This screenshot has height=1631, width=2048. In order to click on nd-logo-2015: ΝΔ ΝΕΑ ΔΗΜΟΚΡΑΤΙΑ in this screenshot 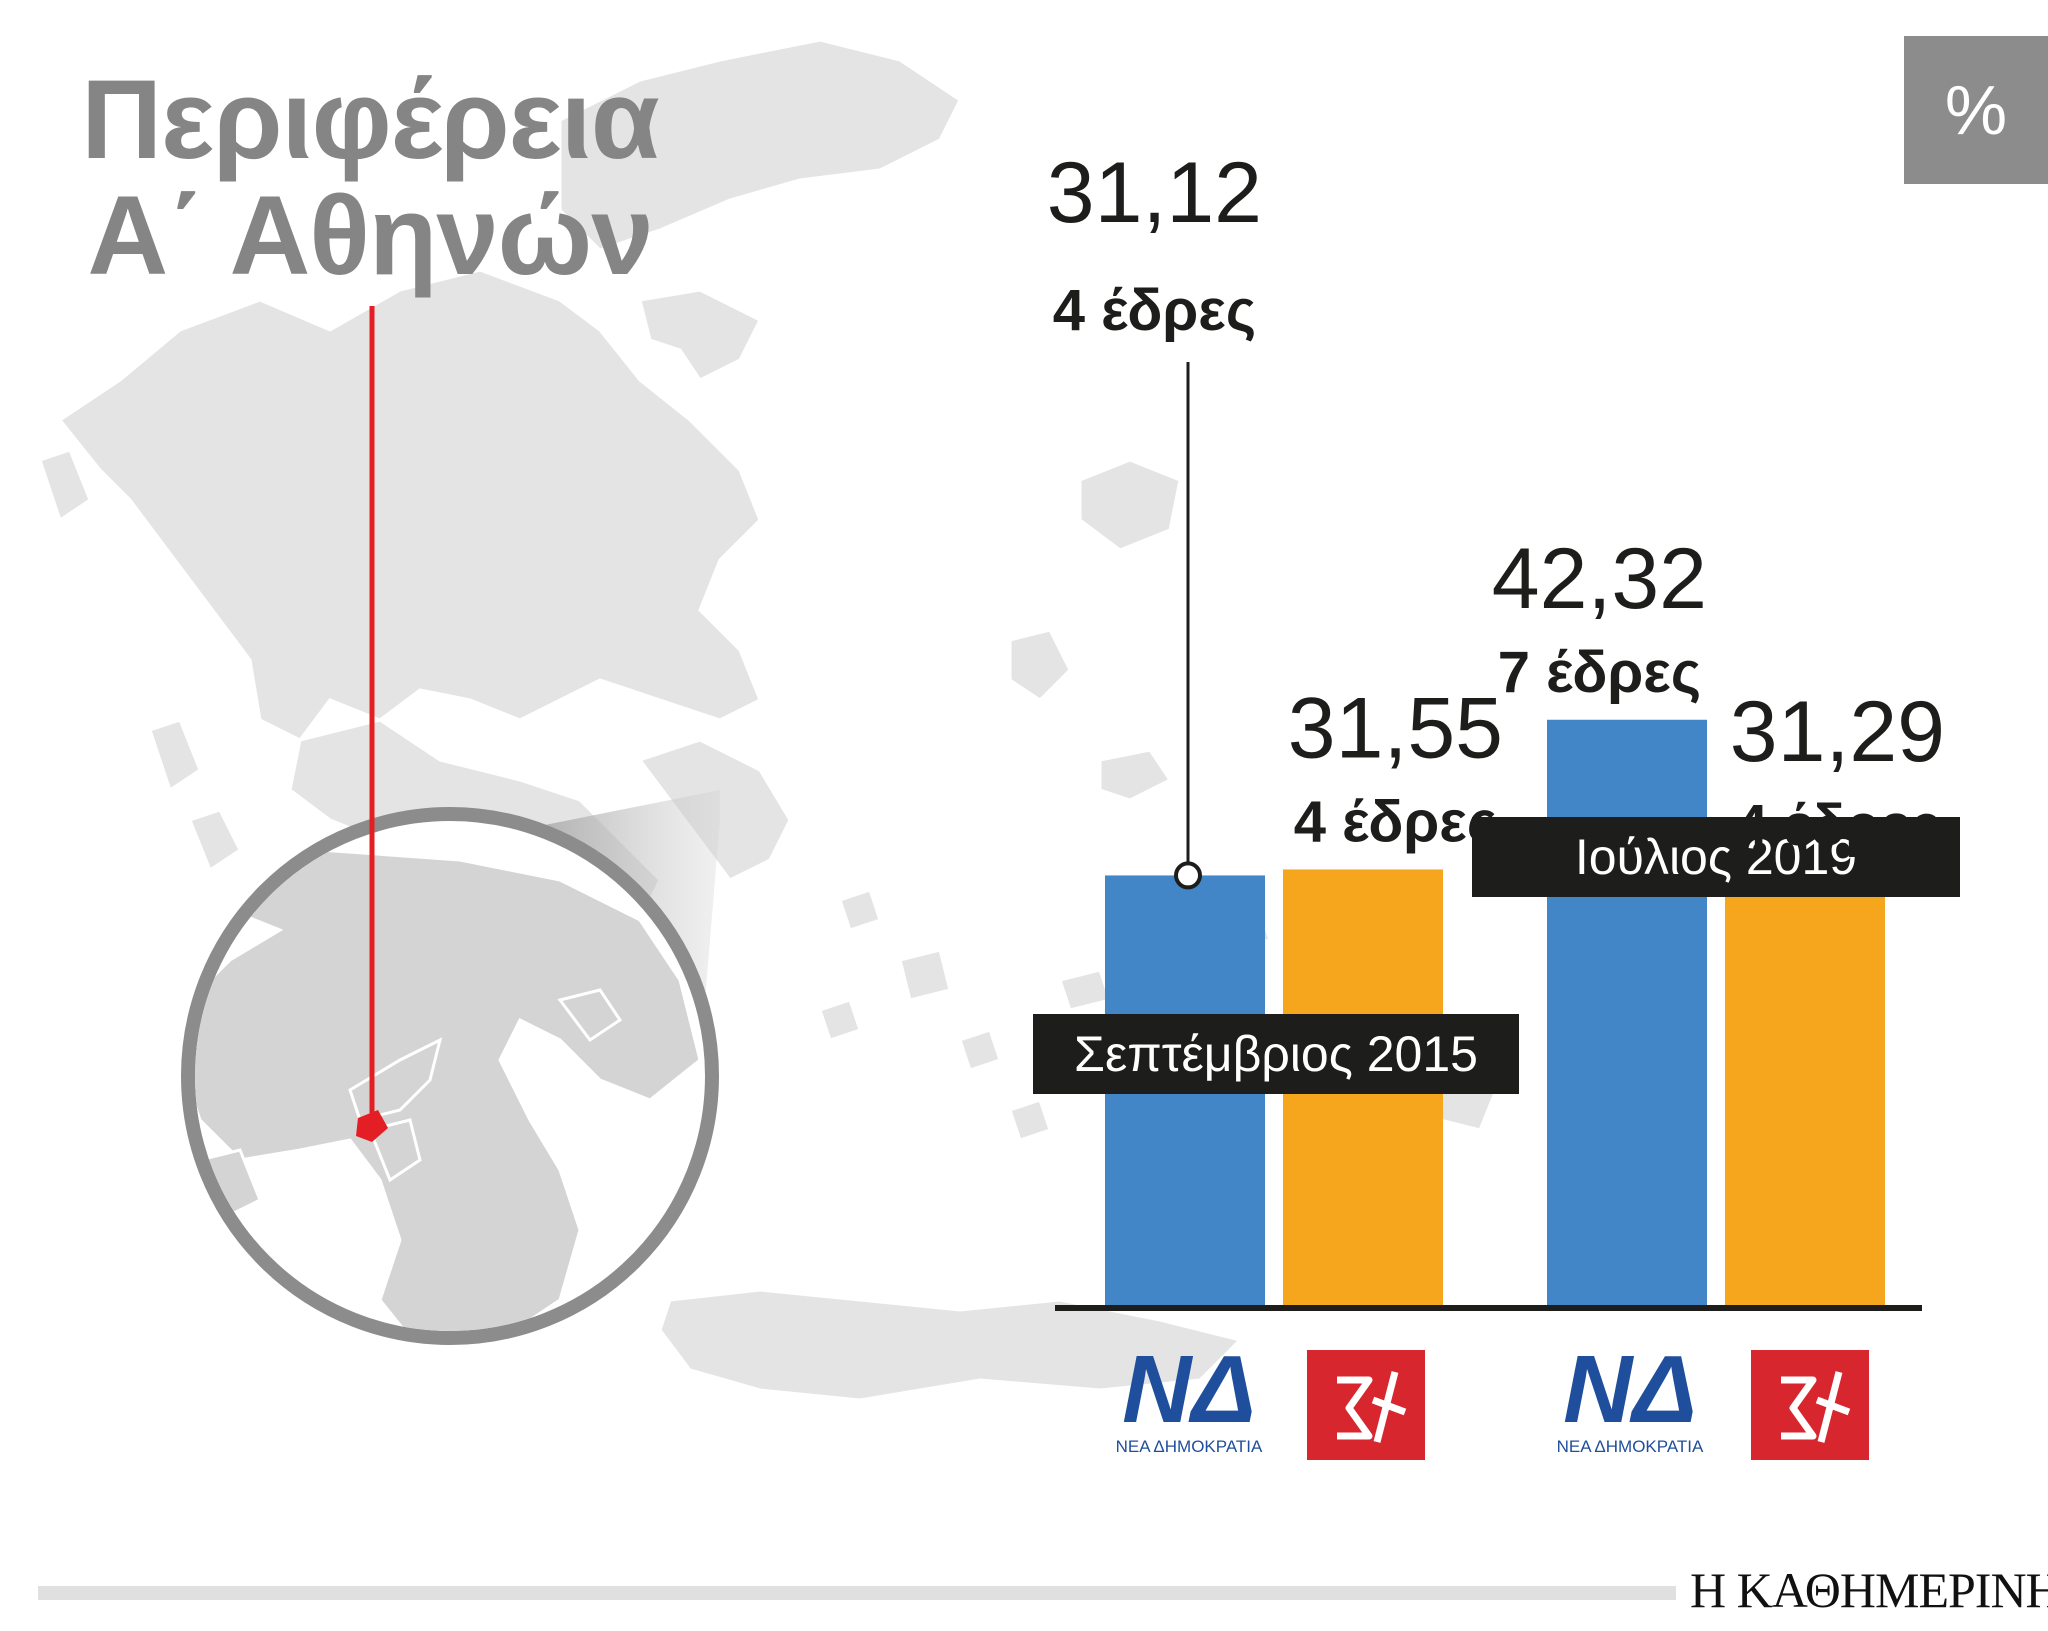, I will do `click(1189, 1398)`.